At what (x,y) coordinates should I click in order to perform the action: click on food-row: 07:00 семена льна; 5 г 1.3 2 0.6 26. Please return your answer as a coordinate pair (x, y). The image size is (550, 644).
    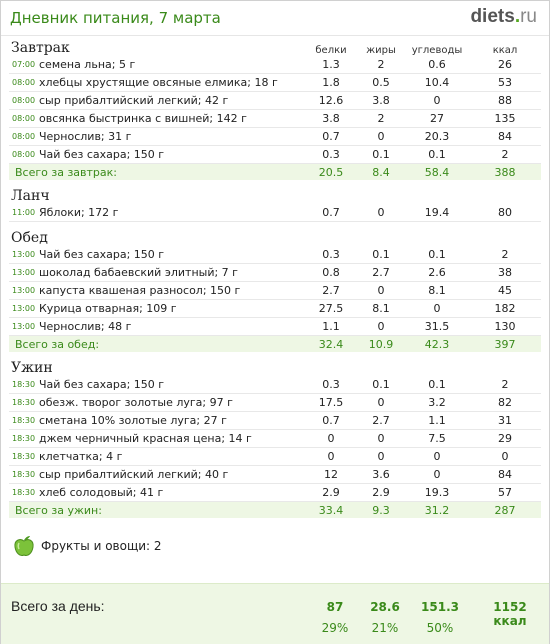
    Looking at the image, I should click on (275, 65).